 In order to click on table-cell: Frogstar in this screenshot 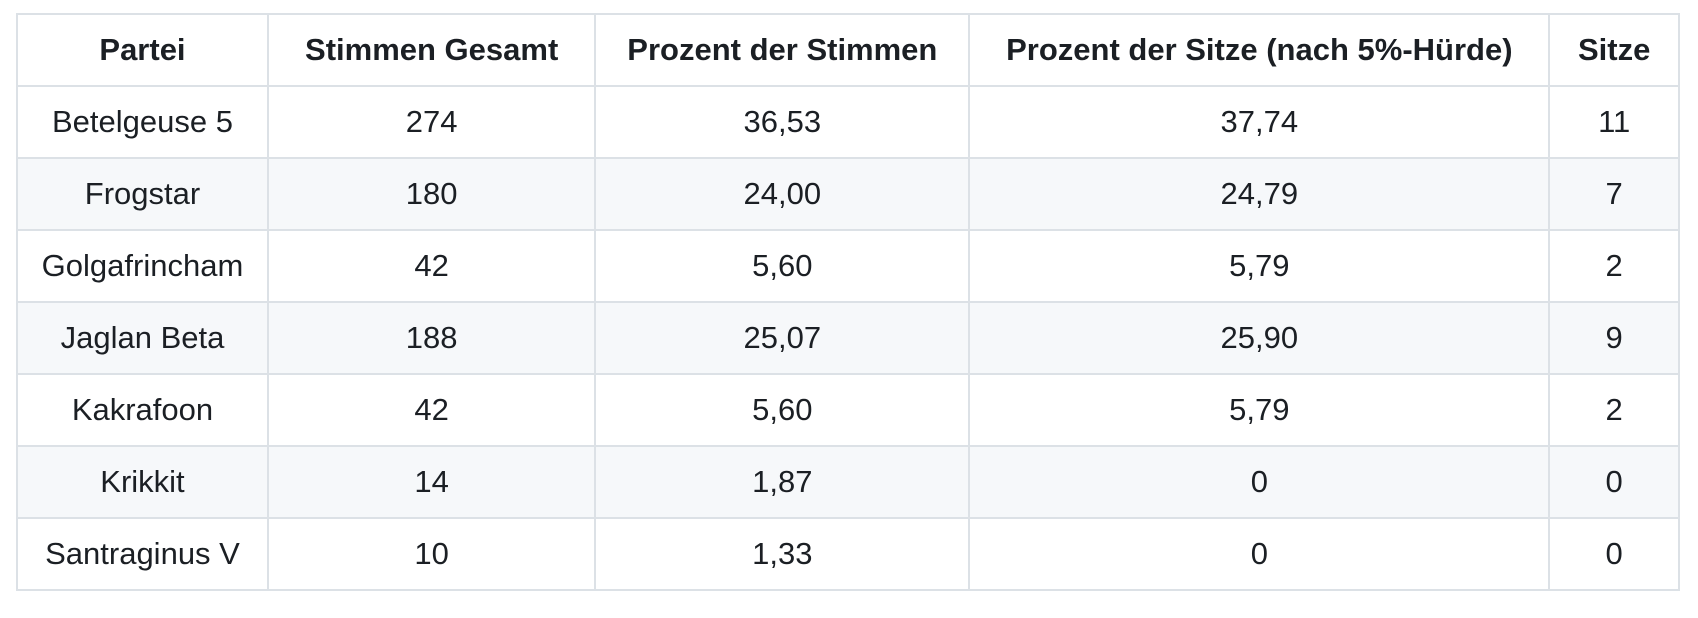, I will do `click(142, 194)`.